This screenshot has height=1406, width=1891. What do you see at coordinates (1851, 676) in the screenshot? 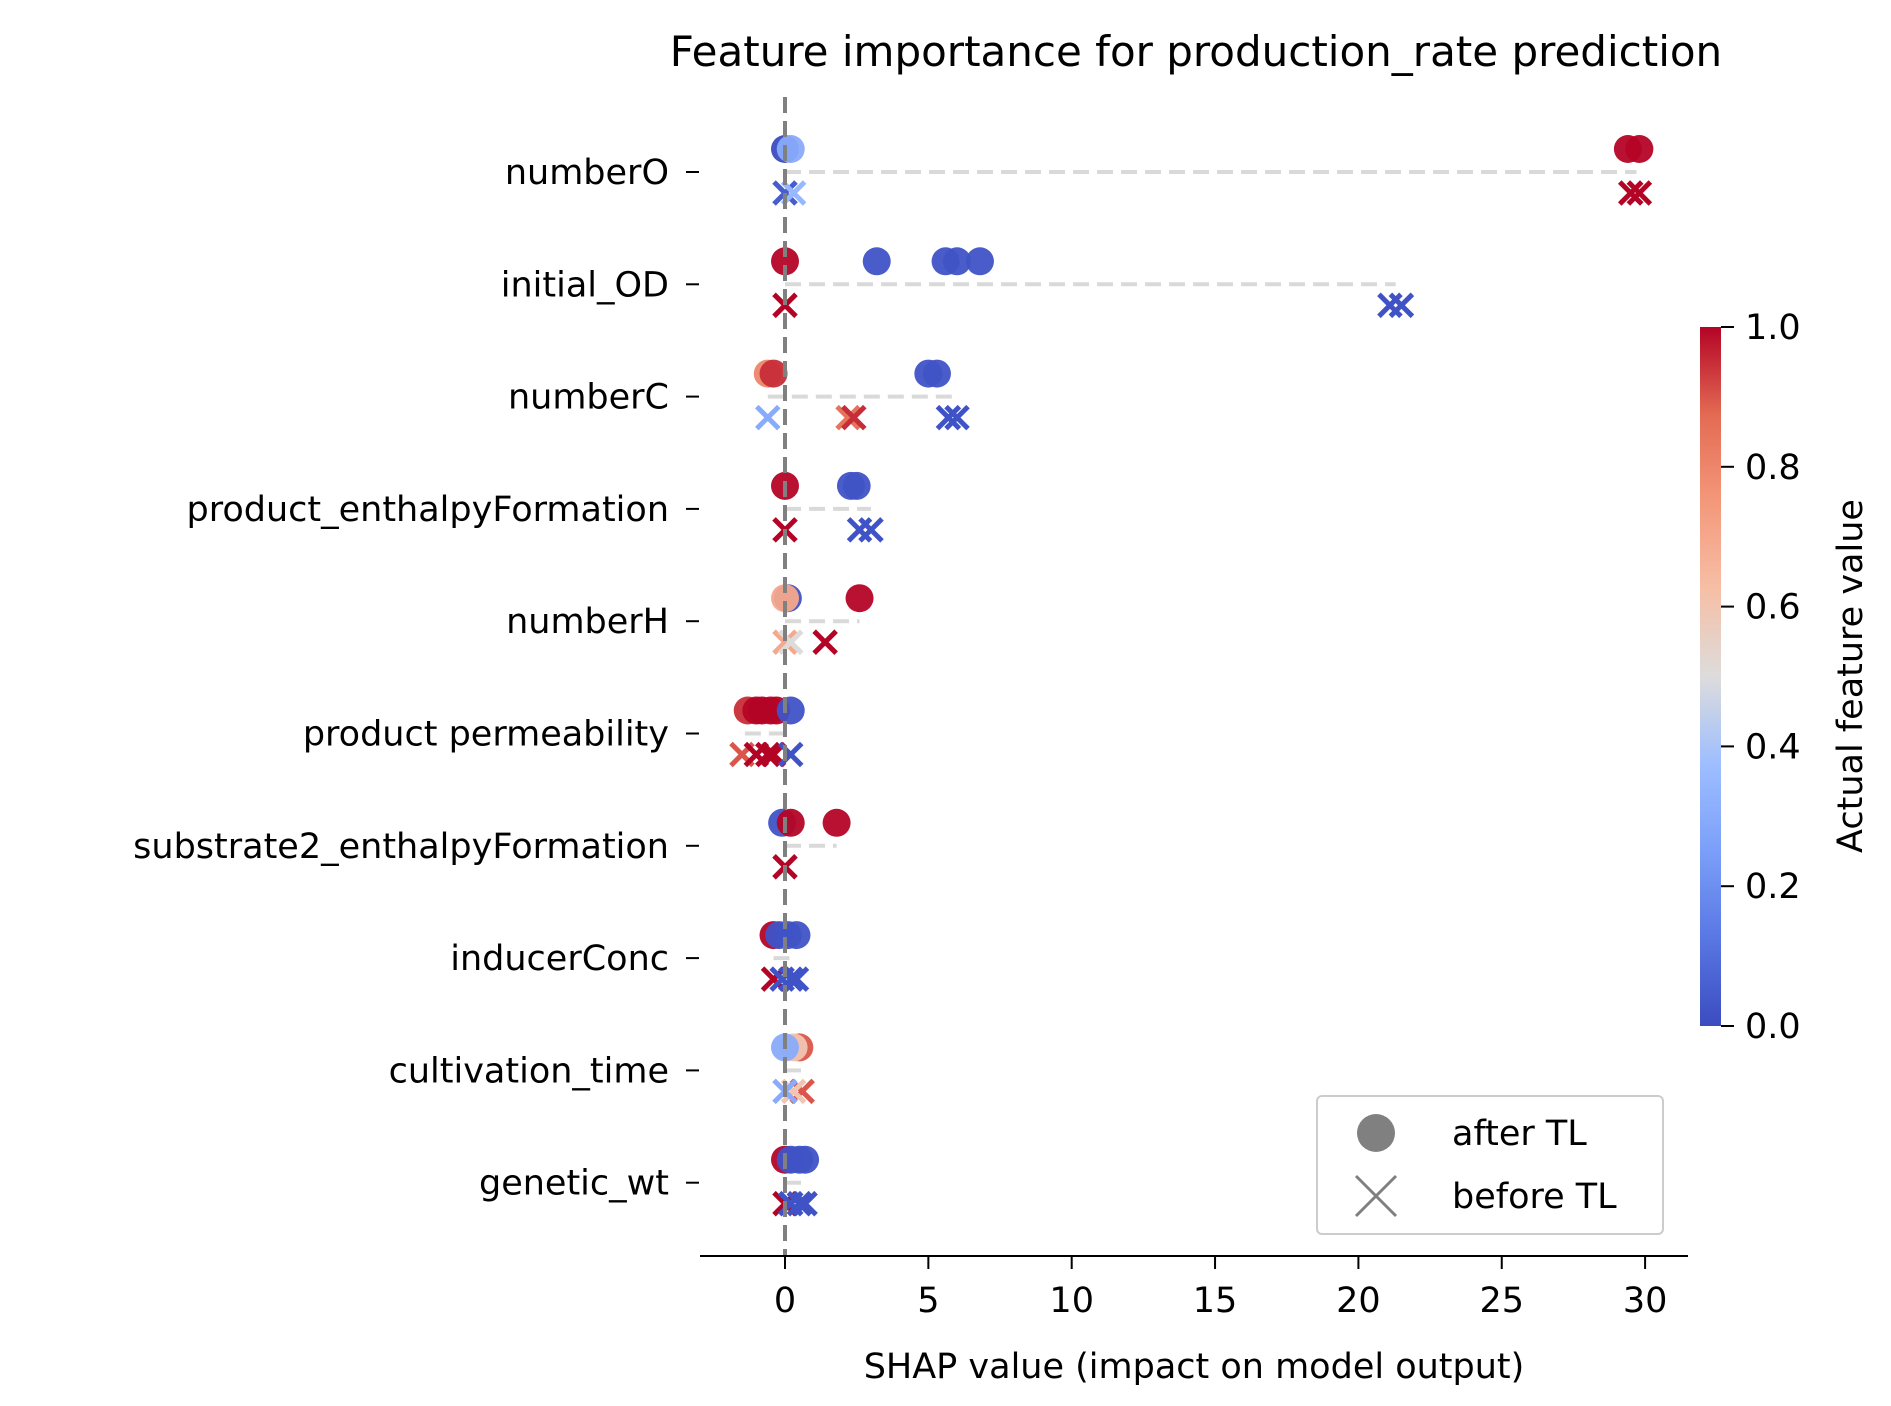
I see `colorbar-label: Actual feature value` at bounding box center [1851, 676].